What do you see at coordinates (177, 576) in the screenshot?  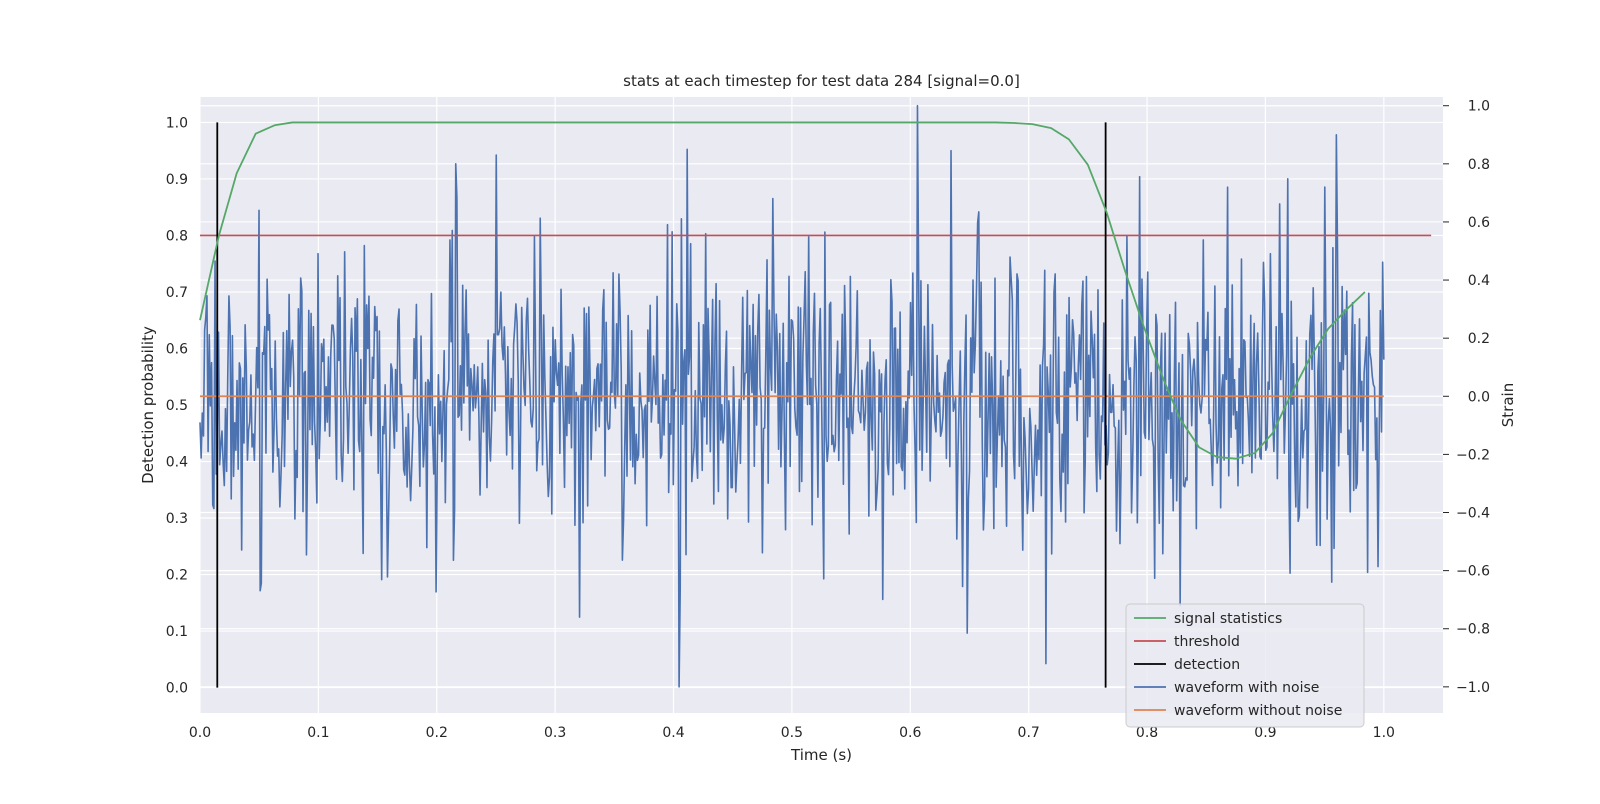 I see `y-tick-label: 0.2` at bounding box center [177, 576].